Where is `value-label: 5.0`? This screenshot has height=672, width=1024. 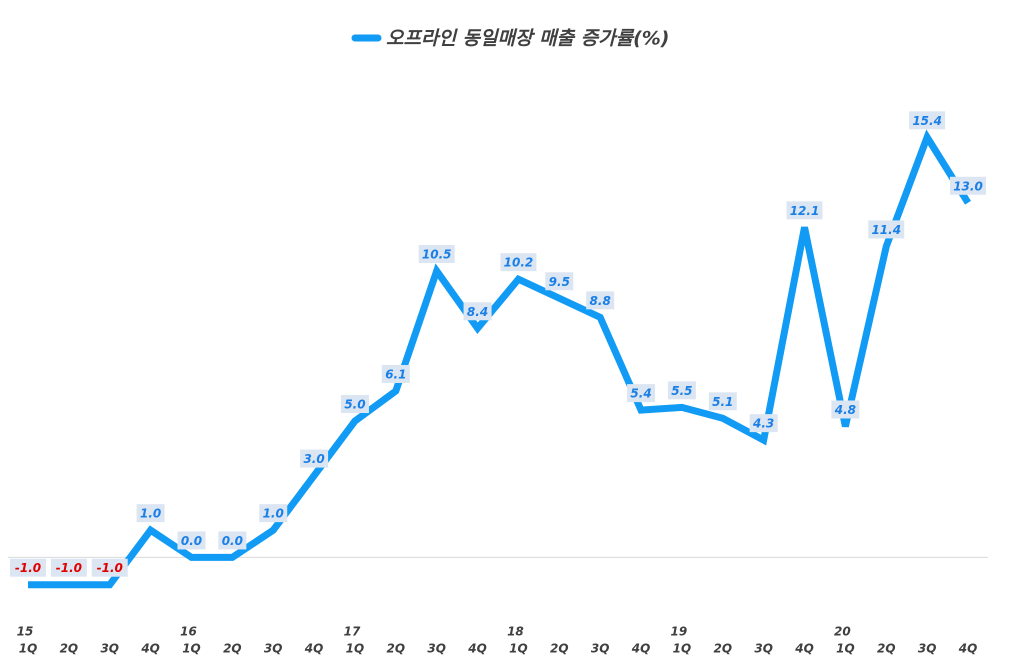 value-label: 5.0 is located at coordinates (354, 405).